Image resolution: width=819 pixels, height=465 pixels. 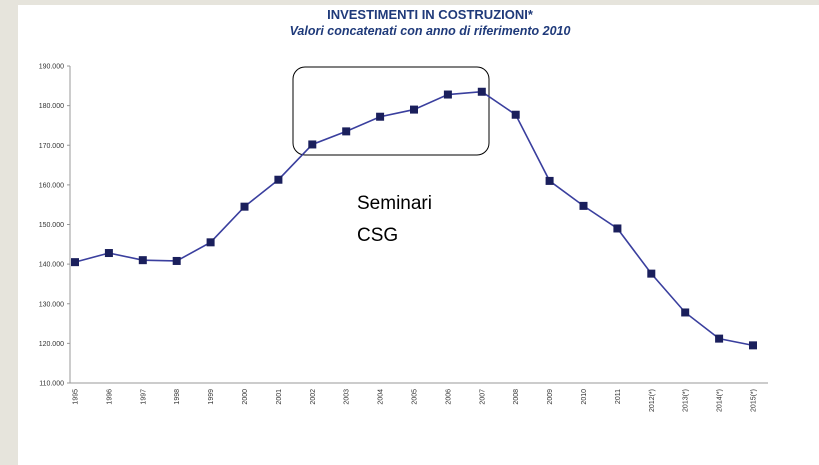 What do you see at coordinates (394, 203) in the screenshot?
I see `annotation: Seminari` at bounding box center [394, 203].